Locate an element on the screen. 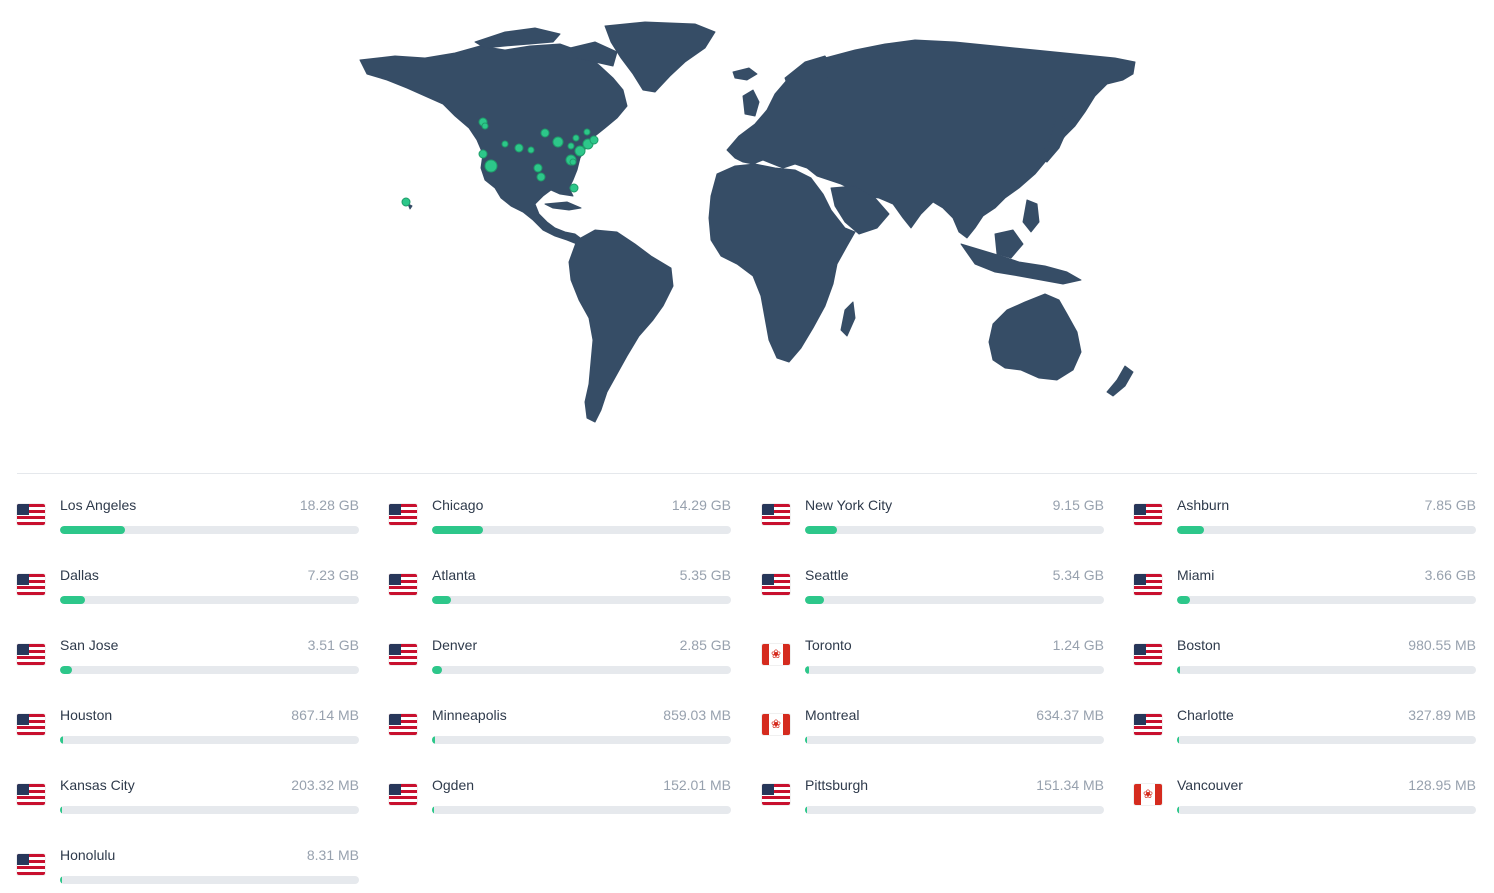 Image resolution: width=1494 pixels, height=893 pixels. city-name: Kansas City is located at coordinates (97, 785).